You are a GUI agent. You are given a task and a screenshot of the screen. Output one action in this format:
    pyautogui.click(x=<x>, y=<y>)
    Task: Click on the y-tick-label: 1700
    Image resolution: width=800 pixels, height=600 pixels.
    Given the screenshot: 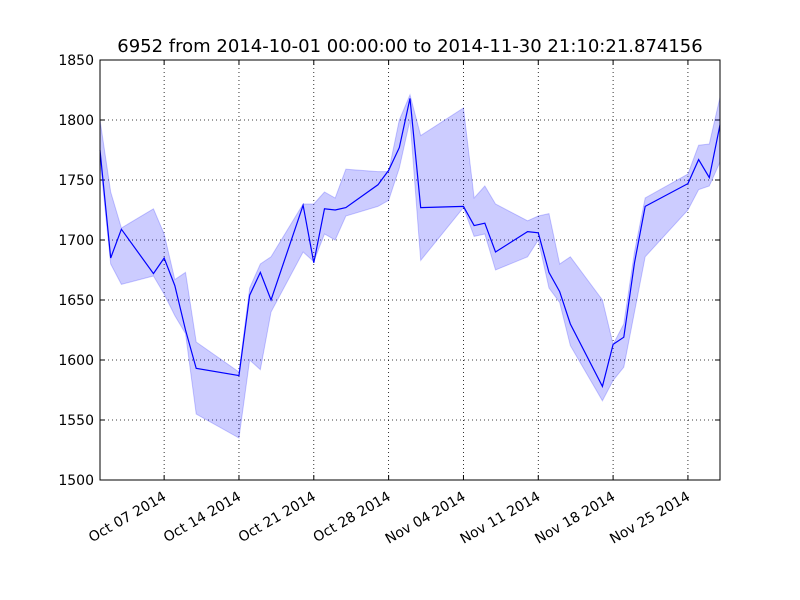 What is the action you would take?
    pyautogui.click(x=76, y=241)
    